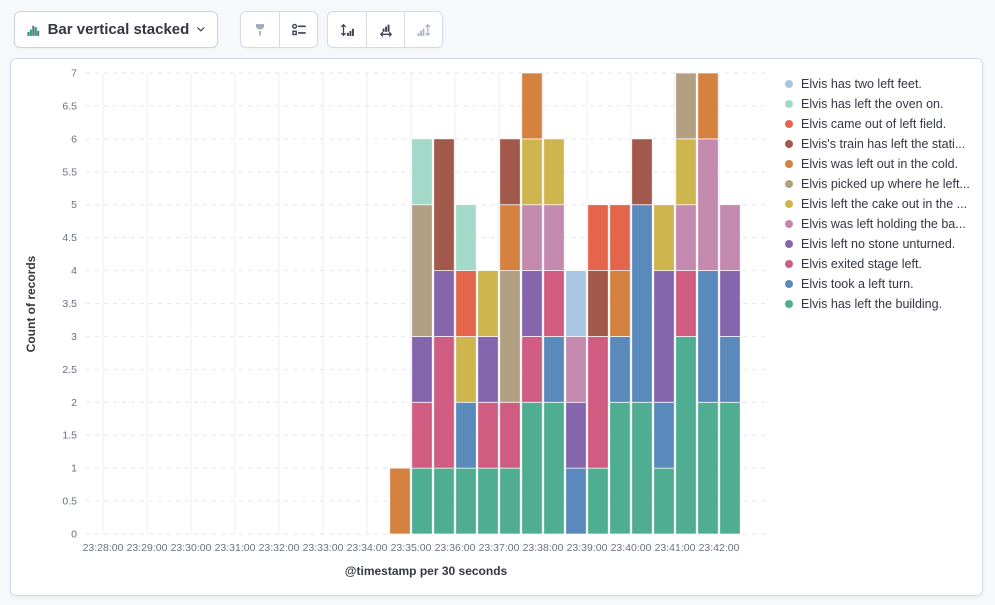  Describe the element at coordinates (882, 284) in the screenshot. I see `legend-item: Elvis took a left turn.` at that location.